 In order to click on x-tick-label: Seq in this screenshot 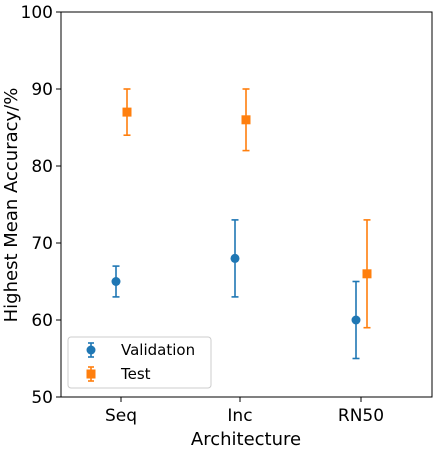, I will do `click(121, 416)`.